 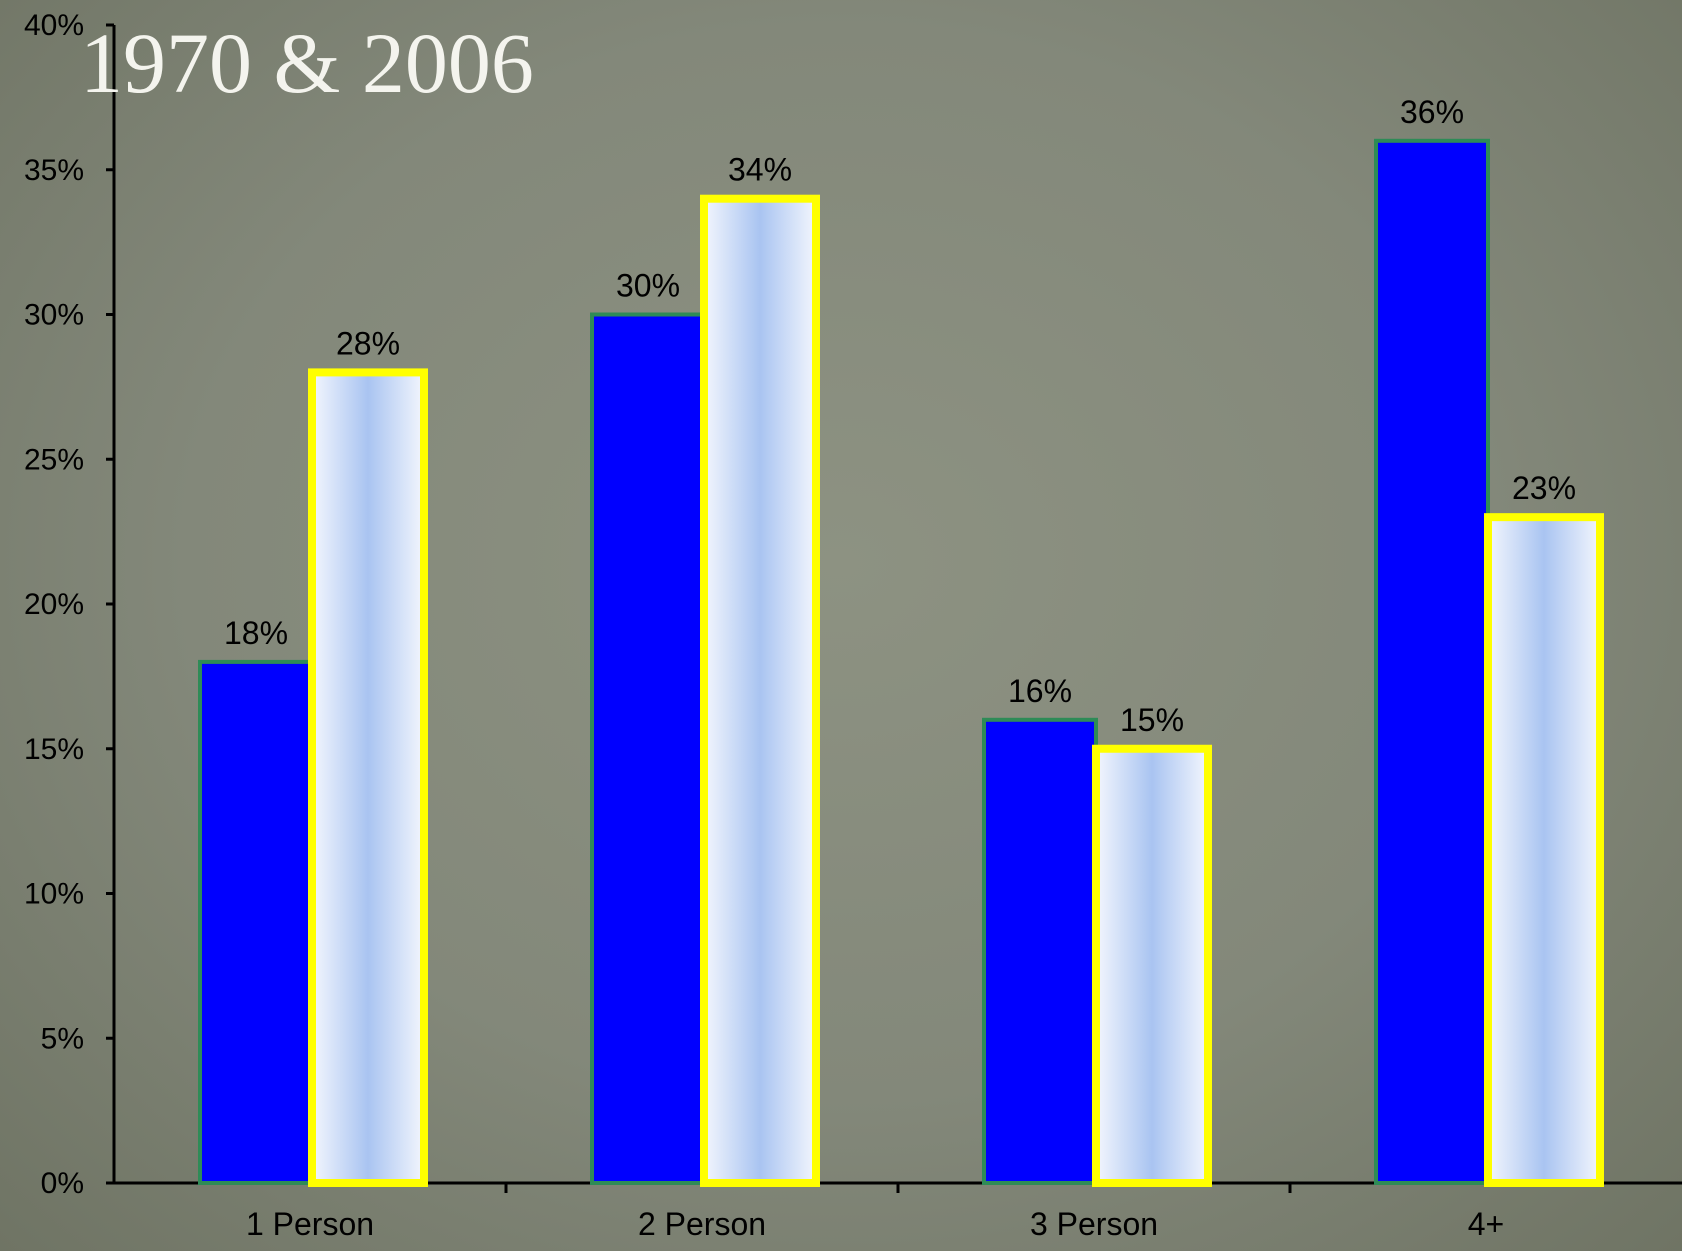 What do you see at coordinates (54, 315) in the screenshot?
I see `y-tick-label: 30%` at bounding box center [54, 315].